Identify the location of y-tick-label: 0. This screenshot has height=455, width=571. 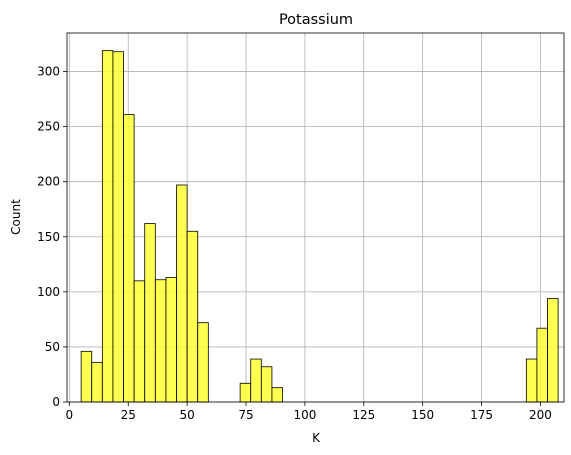
(56, 402).